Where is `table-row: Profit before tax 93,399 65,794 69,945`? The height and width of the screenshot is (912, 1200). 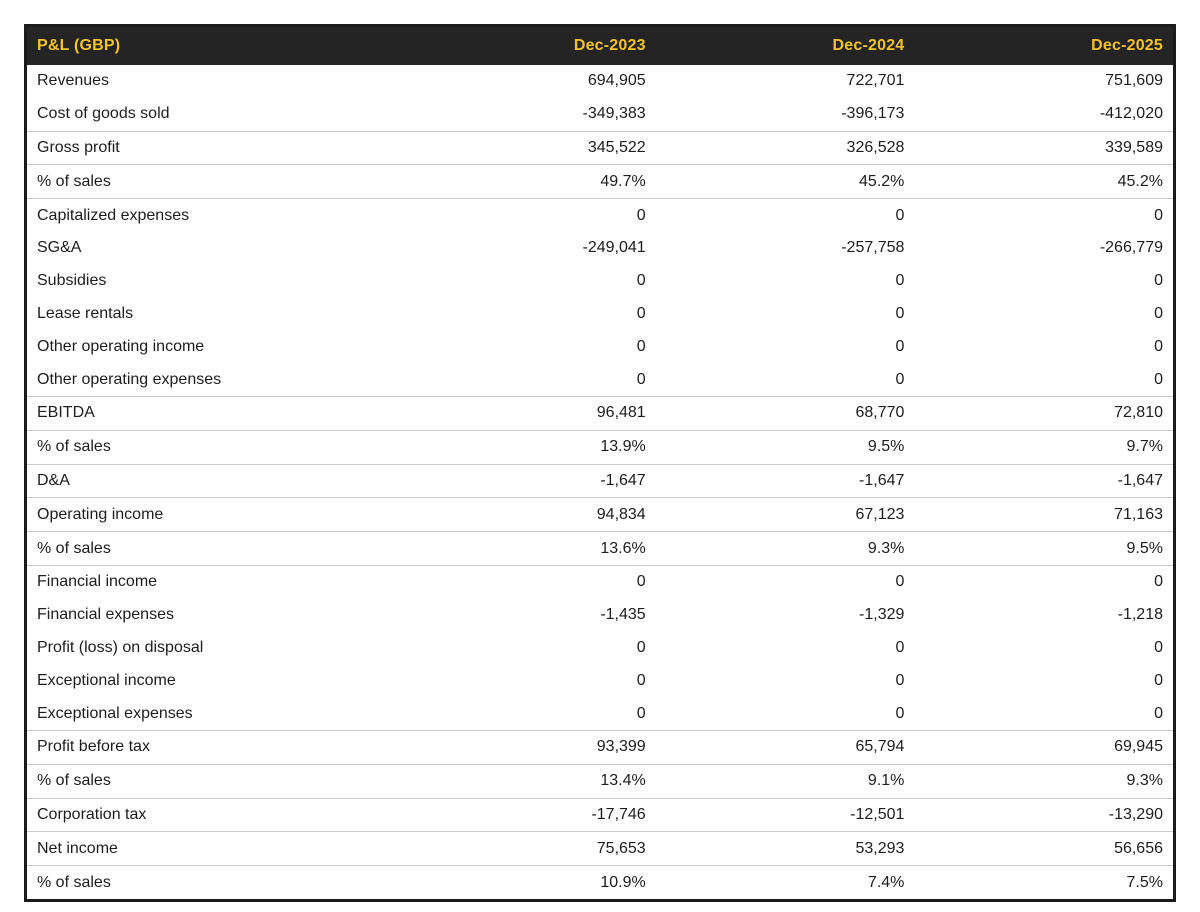
table-row: Profit before tax 93,399 65,794 69,945 is located at coordinates (600, 747).